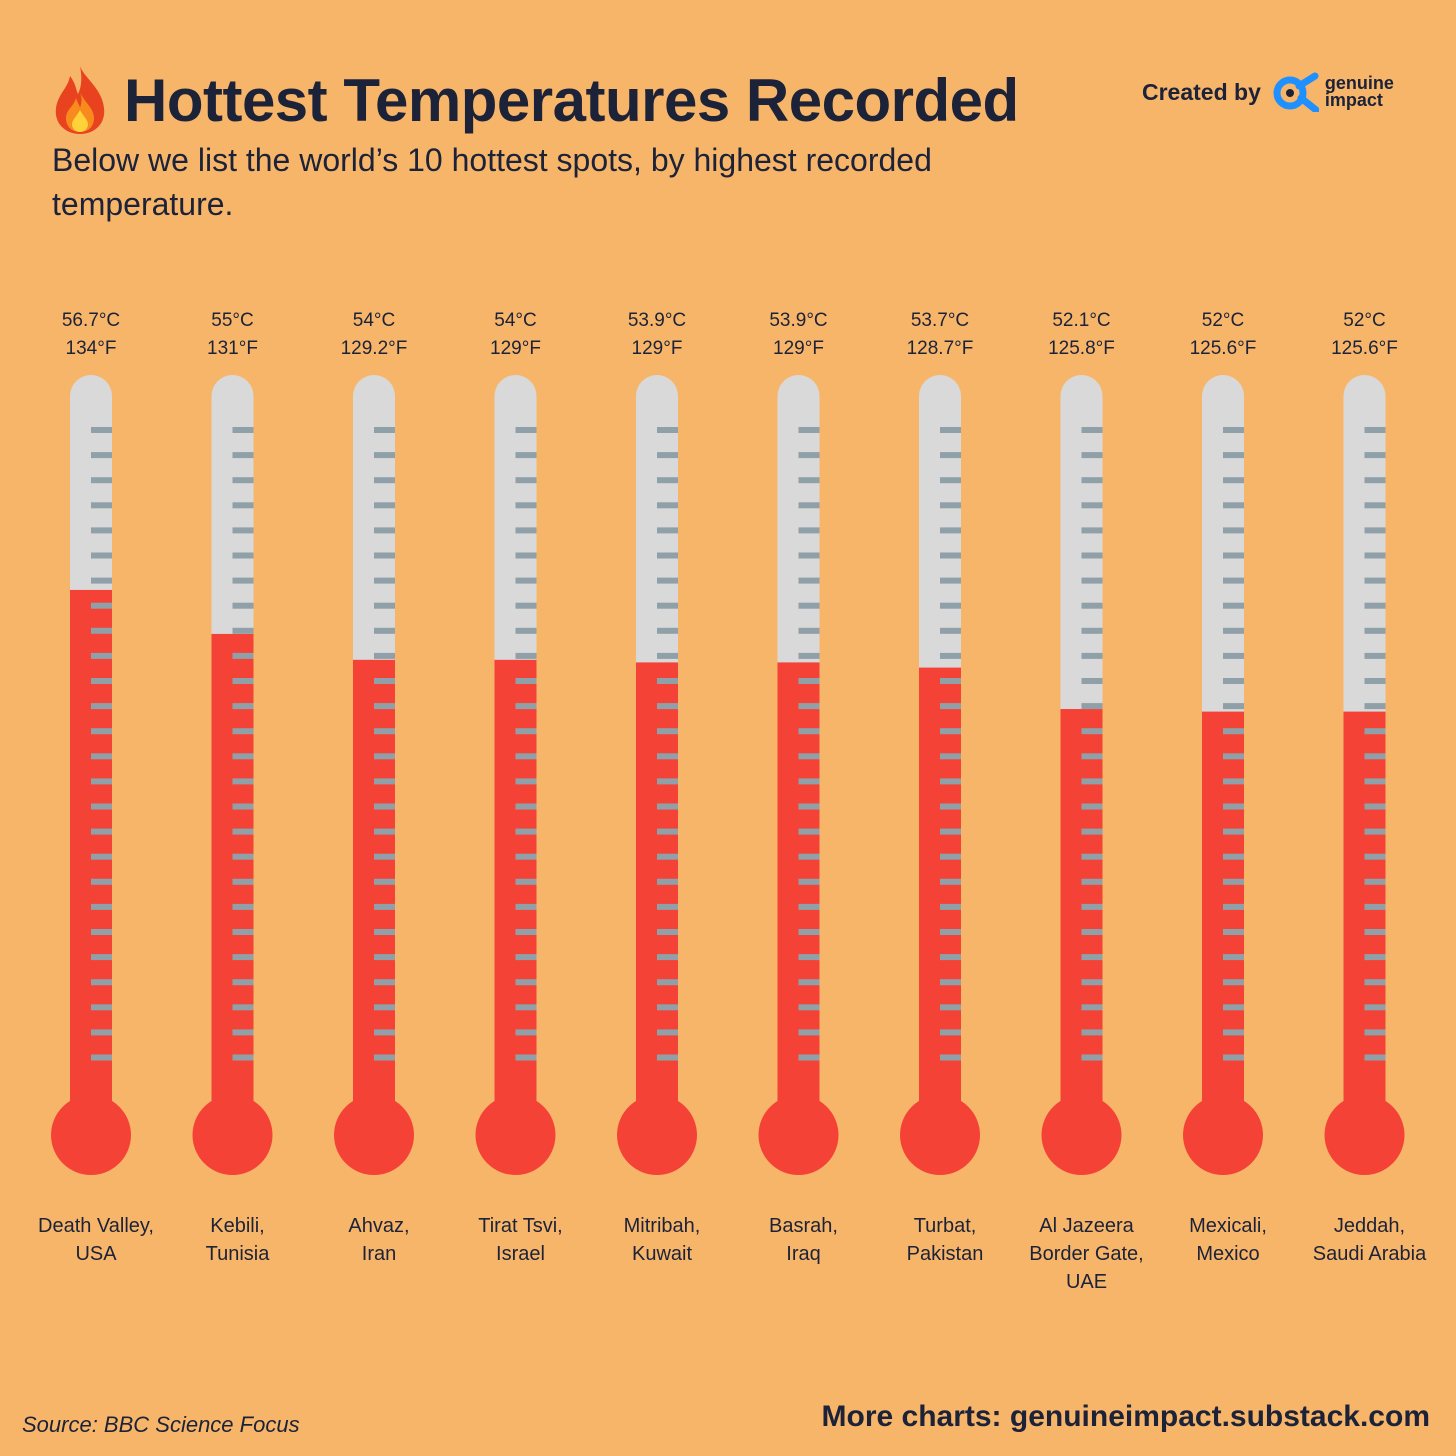 The width and height of the screenshot is (1456, 1456). I want to click on location-label: Death Valley,, so click(96, 1226).